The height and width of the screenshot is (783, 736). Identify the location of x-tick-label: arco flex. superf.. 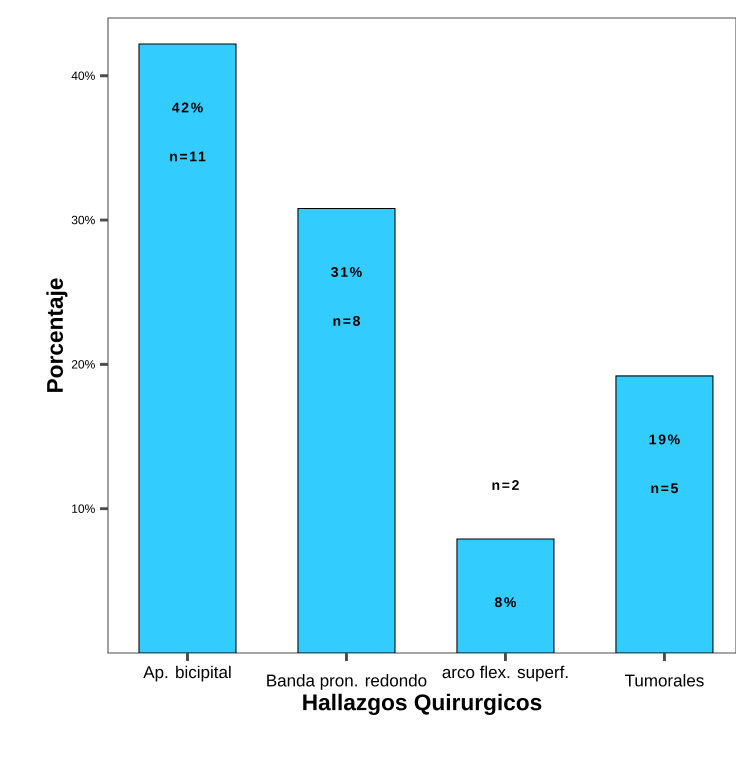
(505, 674).